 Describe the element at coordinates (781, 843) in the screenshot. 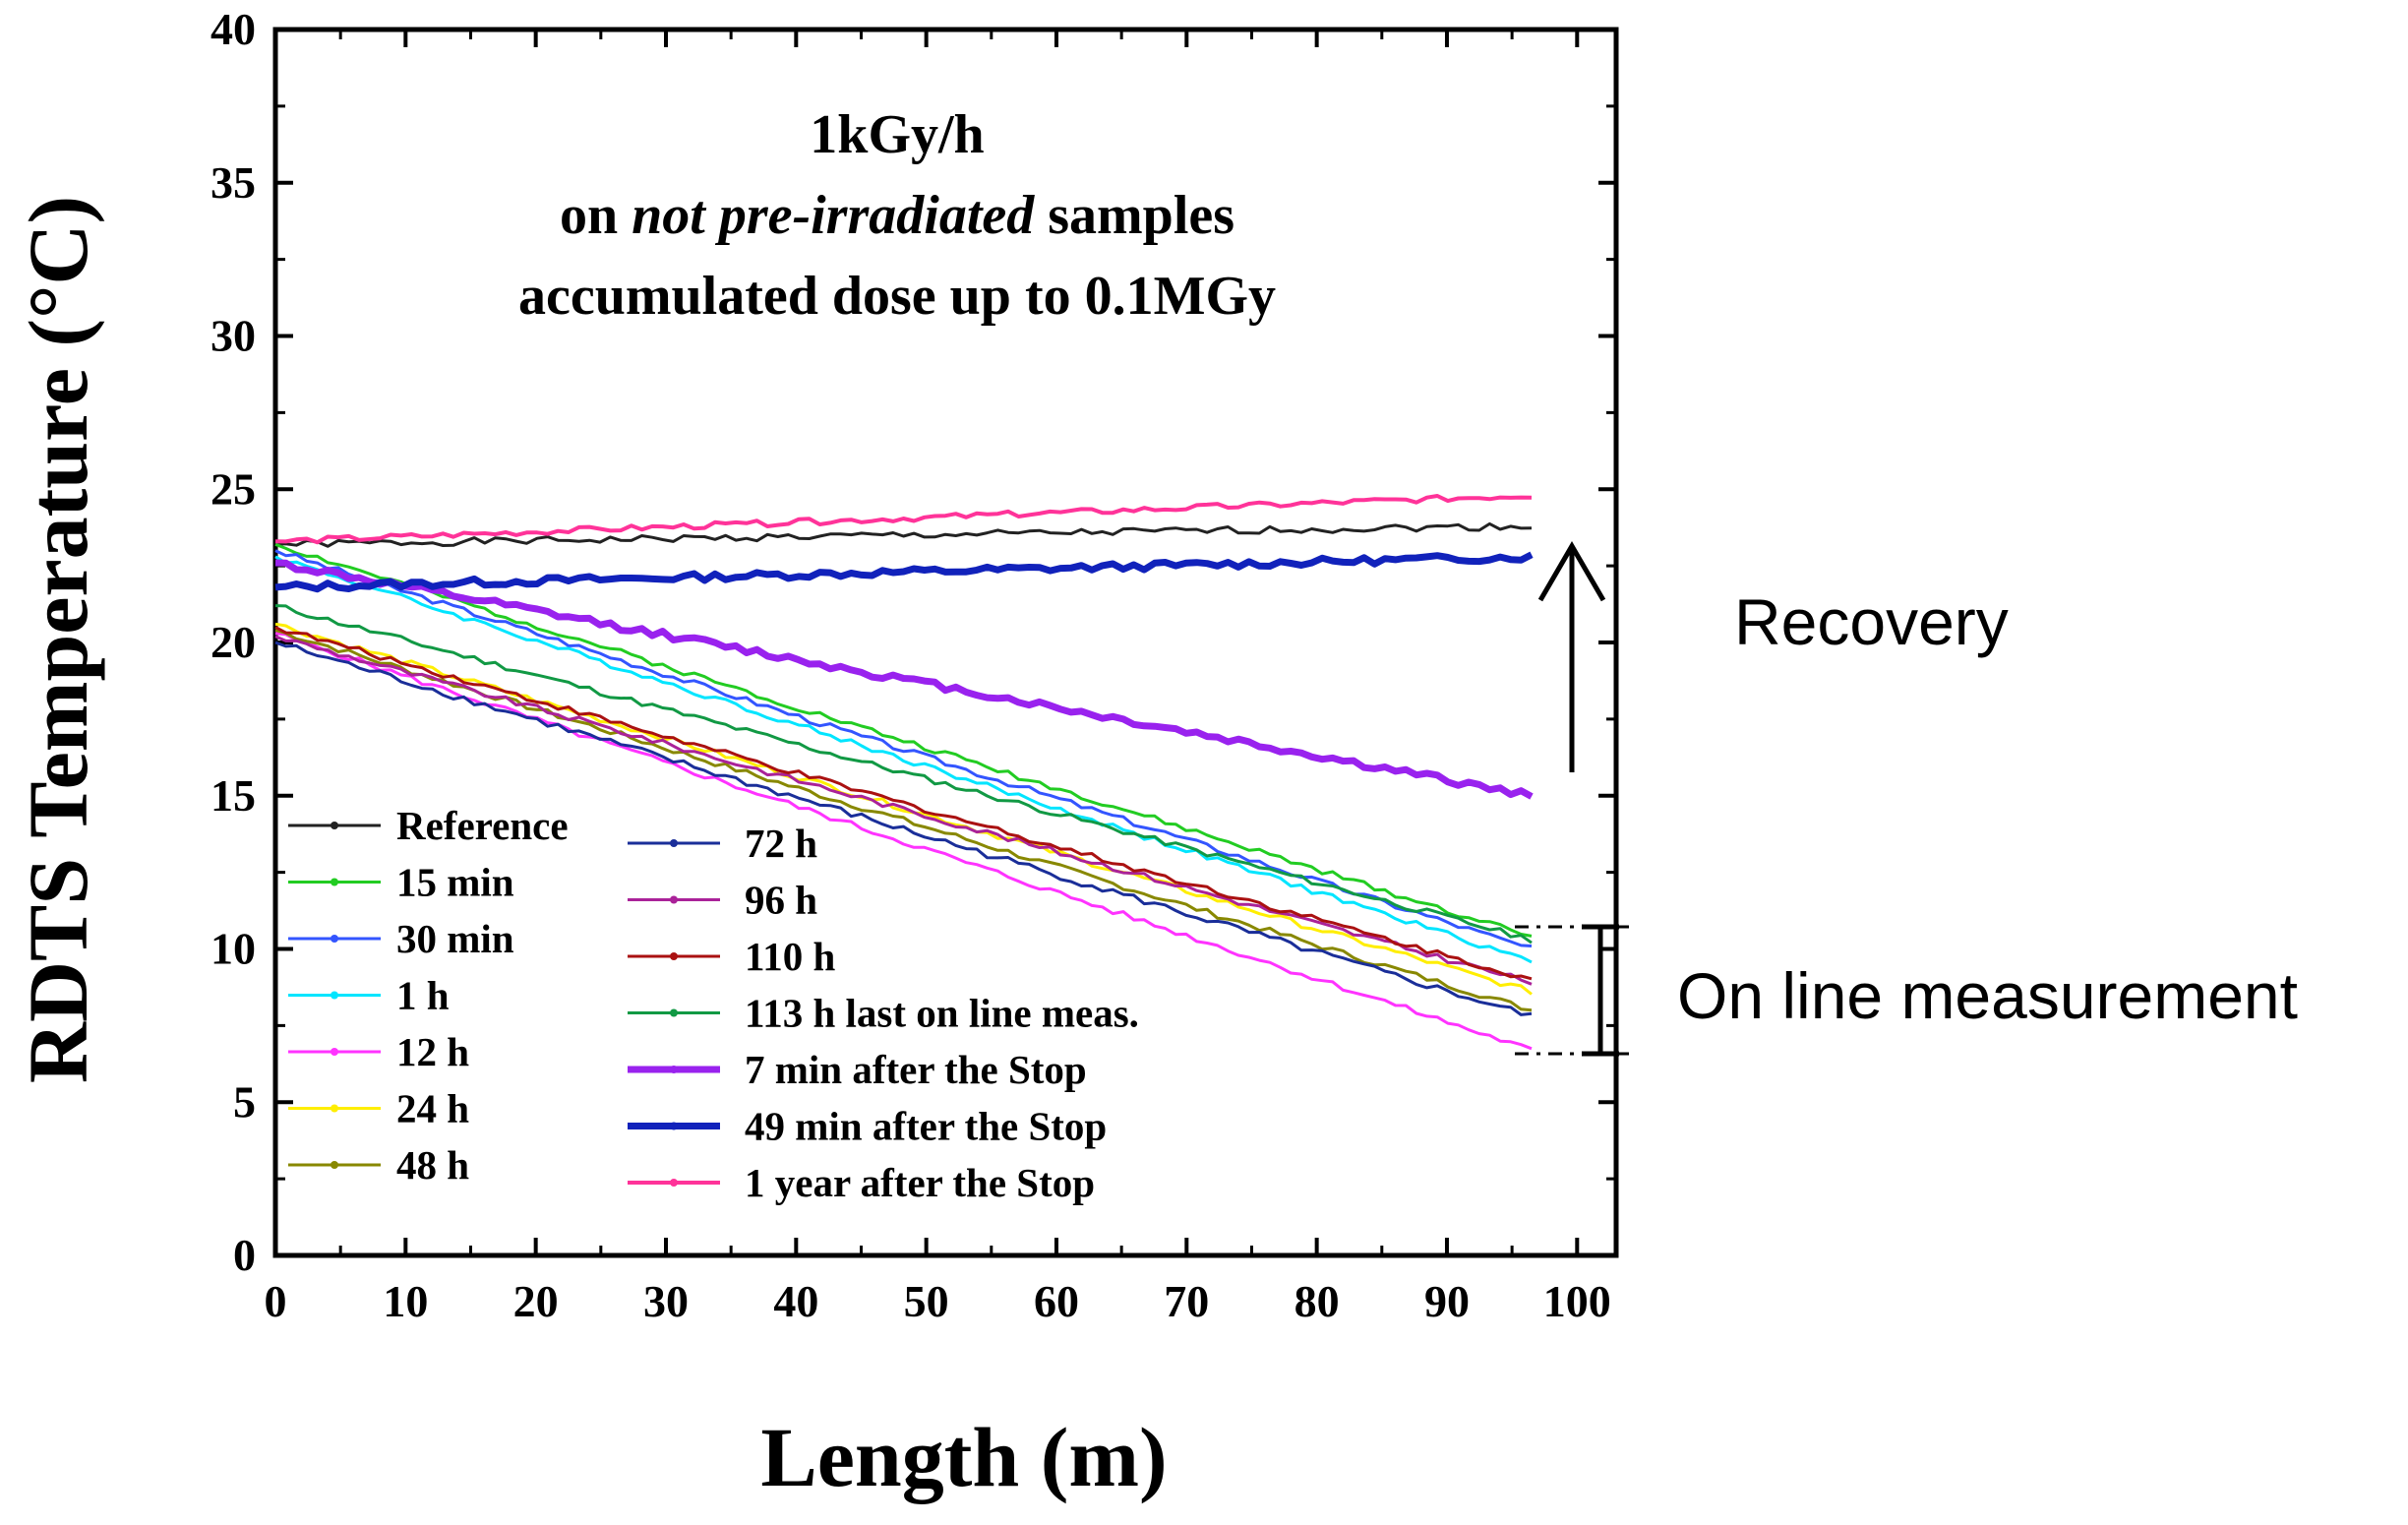

I see `legend-label-8: 72 h` at that location.